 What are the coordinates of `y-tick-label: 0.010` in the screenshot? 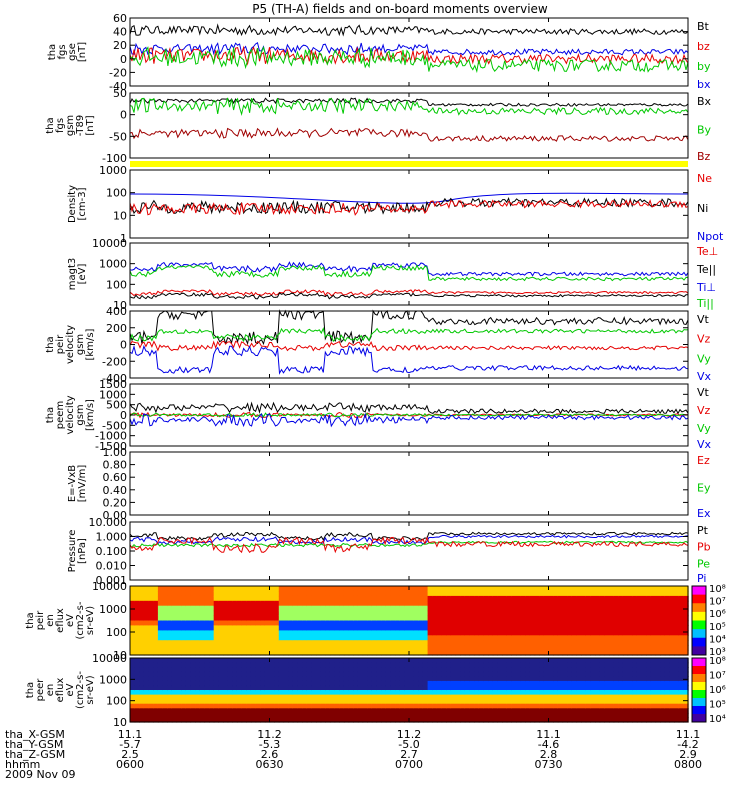 It's located at (112, 566).